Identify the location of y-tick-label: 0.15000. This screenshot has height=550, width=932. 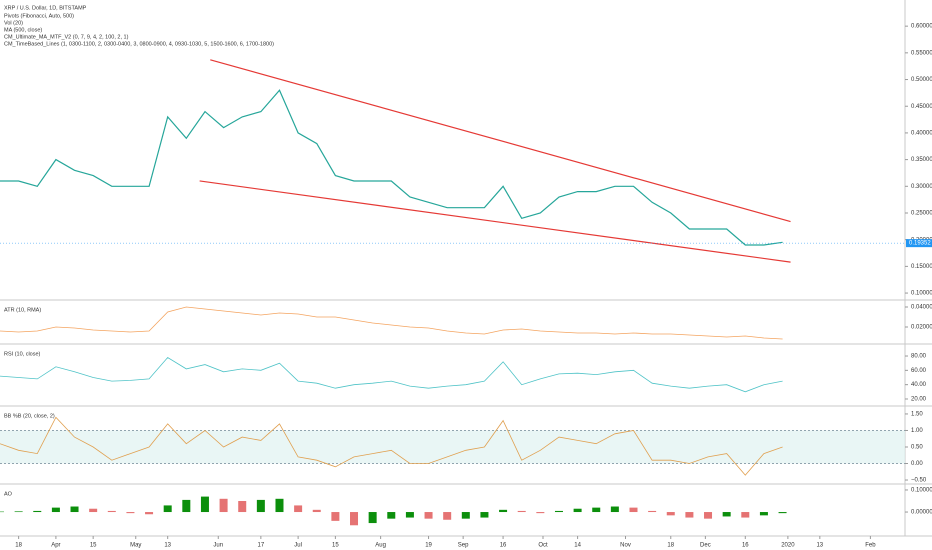
(921, 267).